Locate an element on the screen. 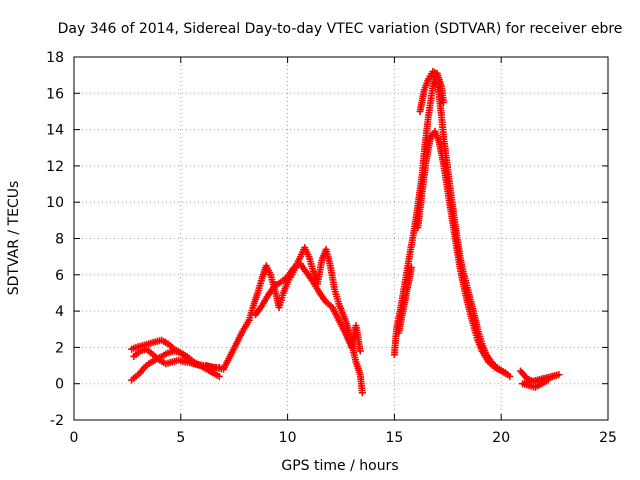 The image size is (640, 480). y-tick-label: 10 is located at coordinates (55, 203).